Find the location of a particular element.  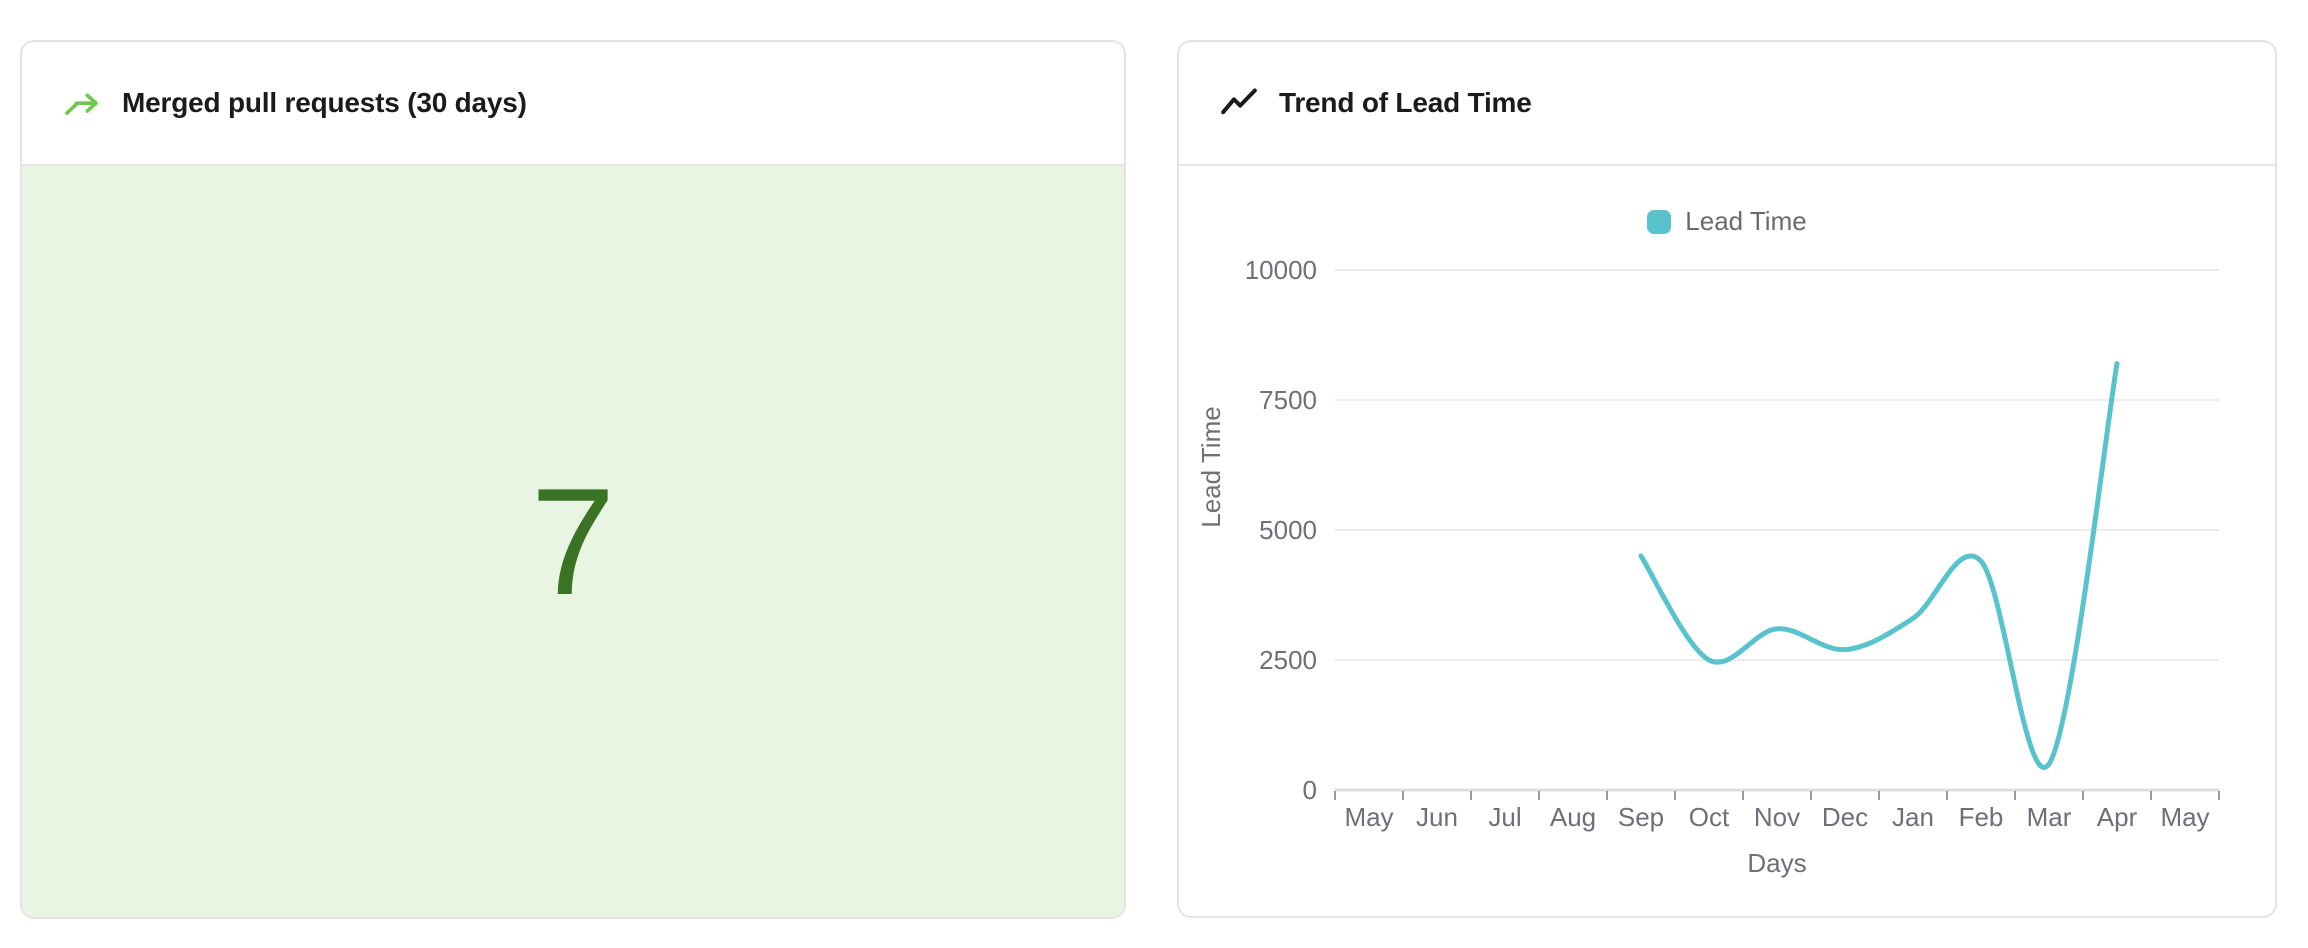

legend-label-lead-time: Lead Time is located at coordinates (1746, 221).